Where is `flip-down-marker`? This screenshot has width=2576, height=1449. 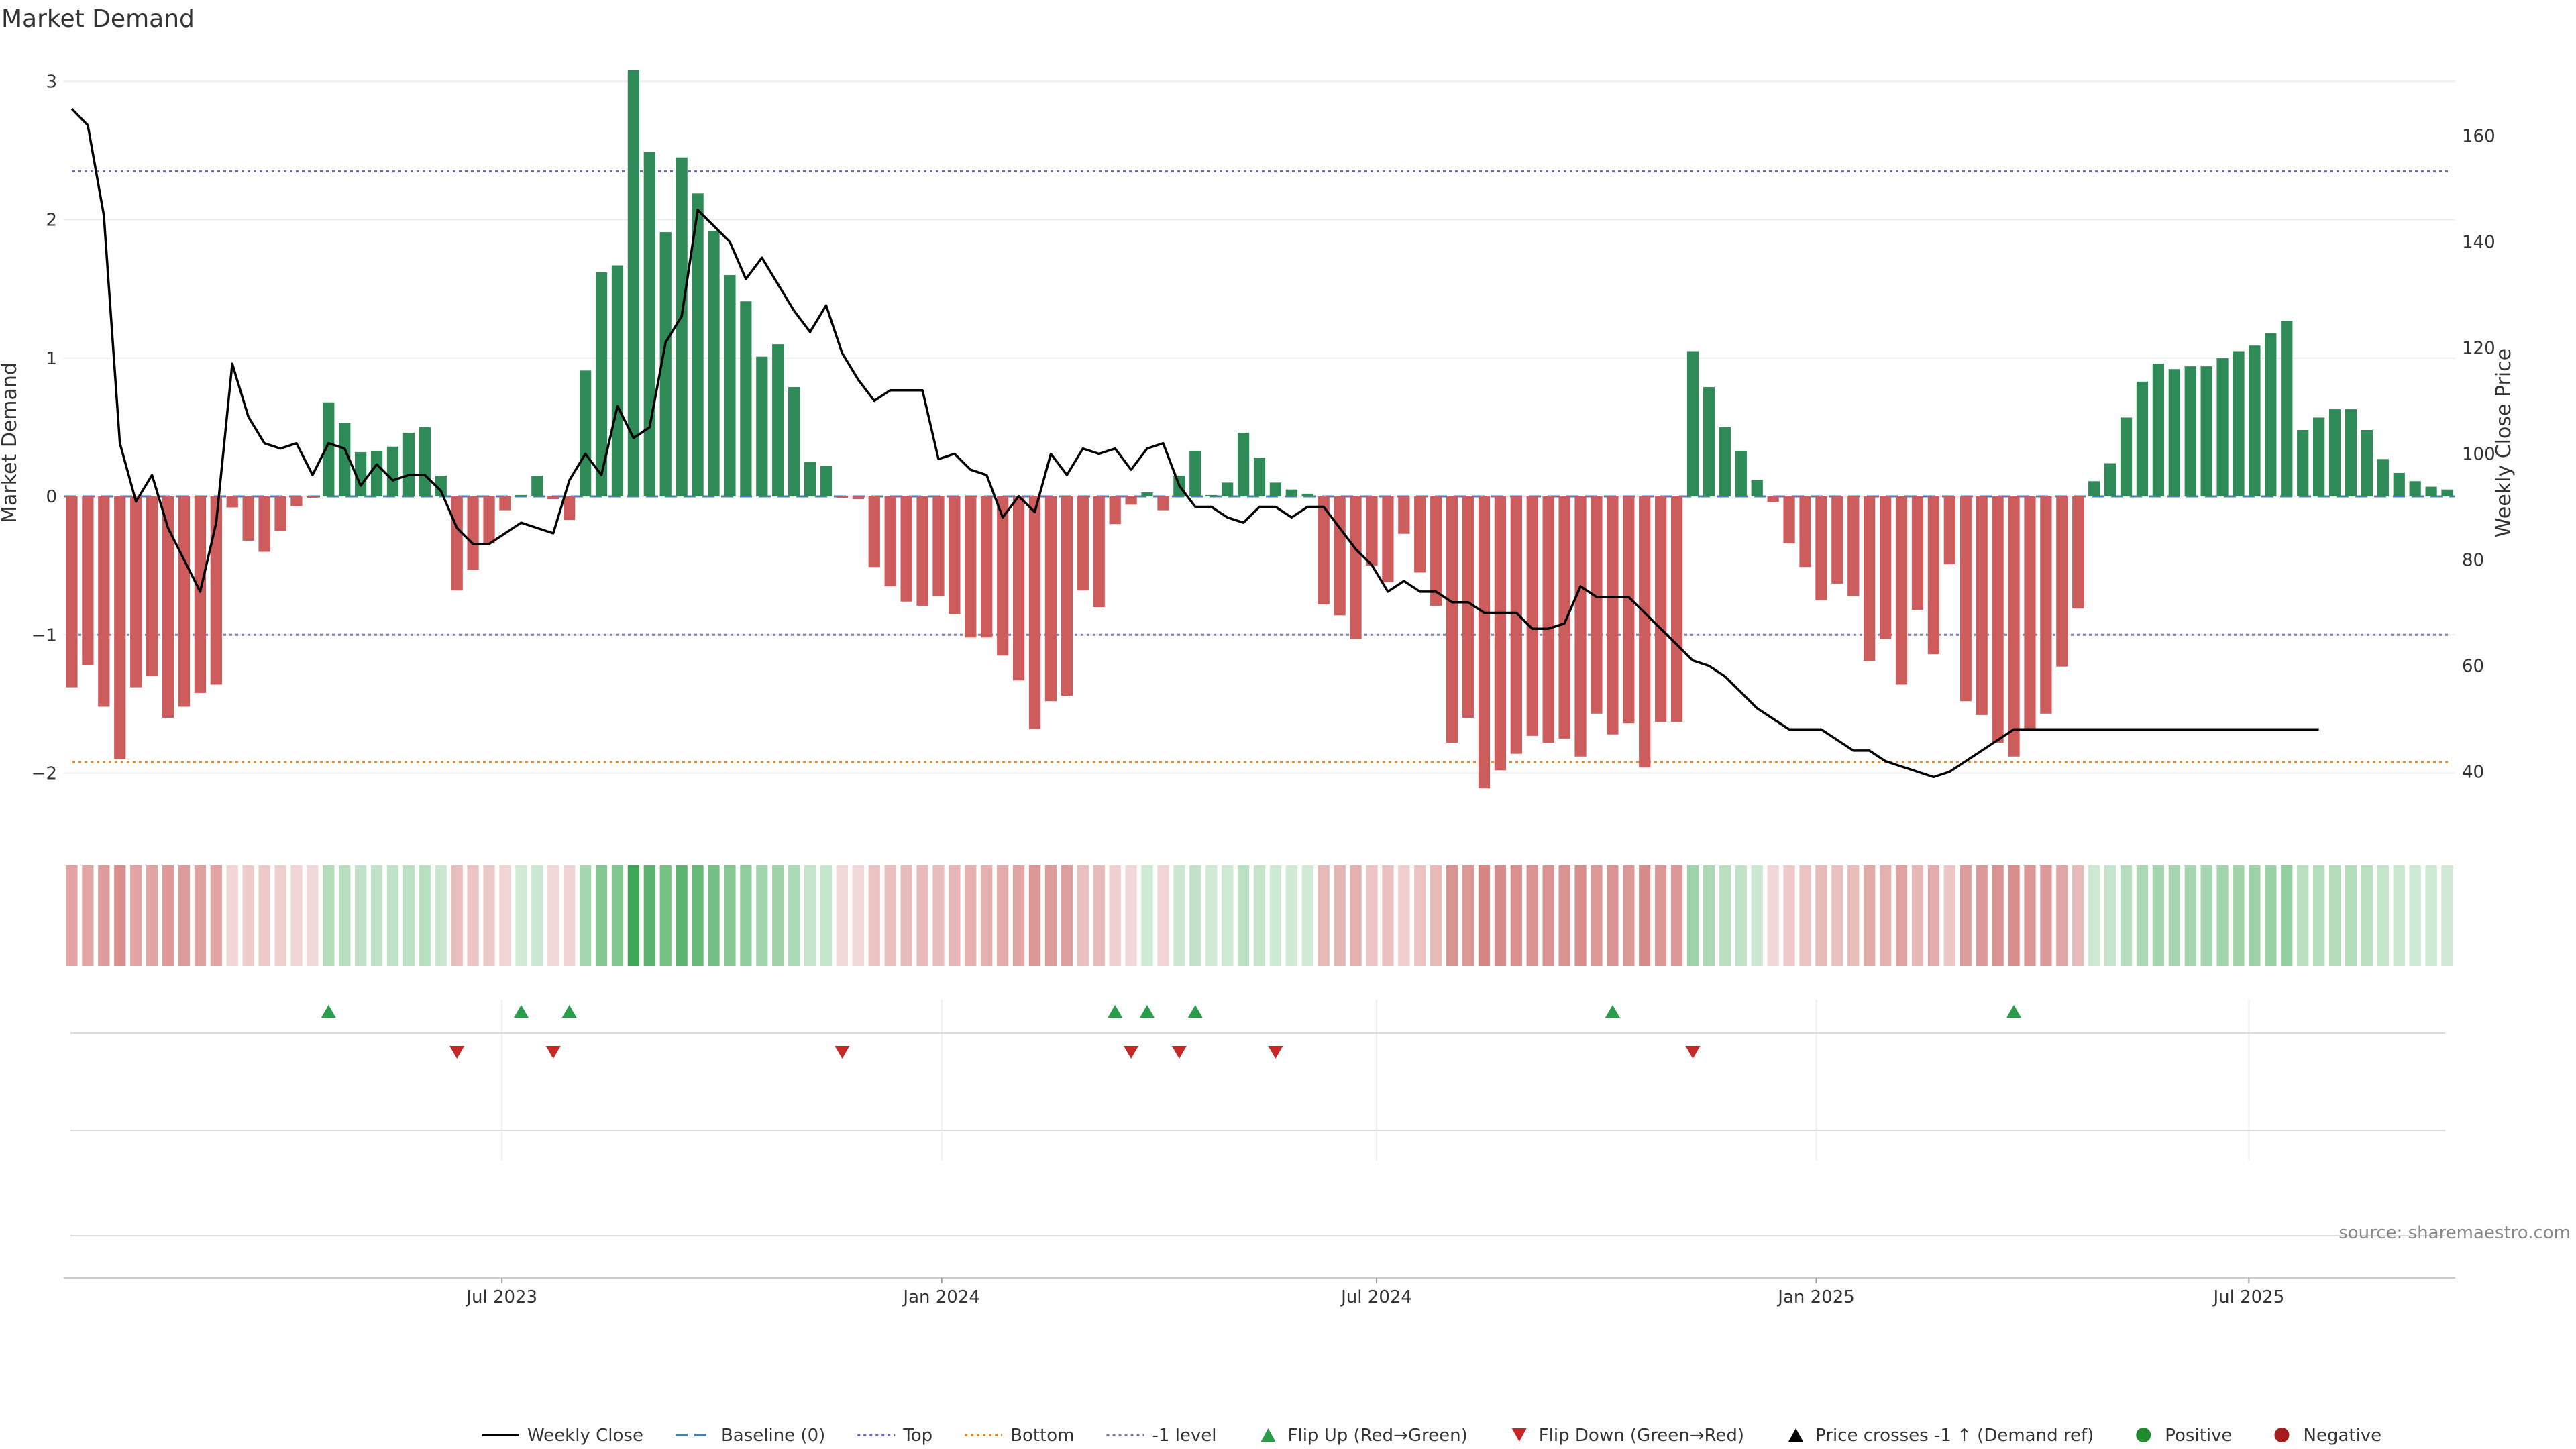
flip-down-marker is located at coordinates (1693, 1052).